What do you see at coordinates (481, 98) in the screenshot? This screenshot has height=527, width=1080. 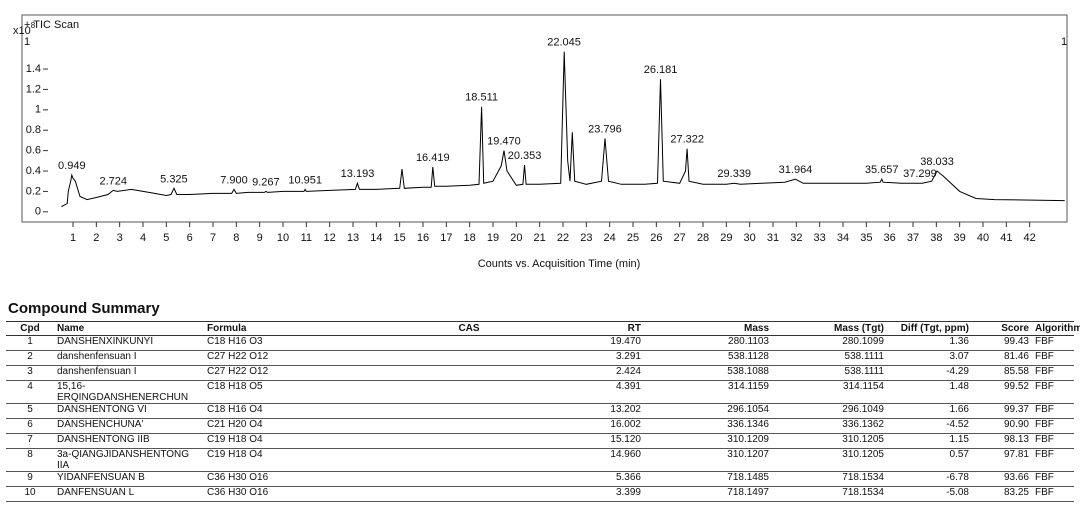 I see `peak-label: 18.511` at bounding box center [481, 98].